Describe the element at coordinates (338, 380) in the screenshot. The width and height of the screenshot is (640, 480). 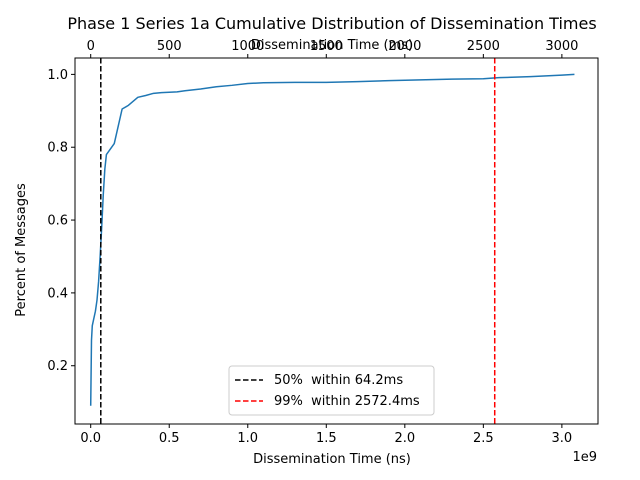
I see `legend-label-median: 50% within 64.2ms` at that location.